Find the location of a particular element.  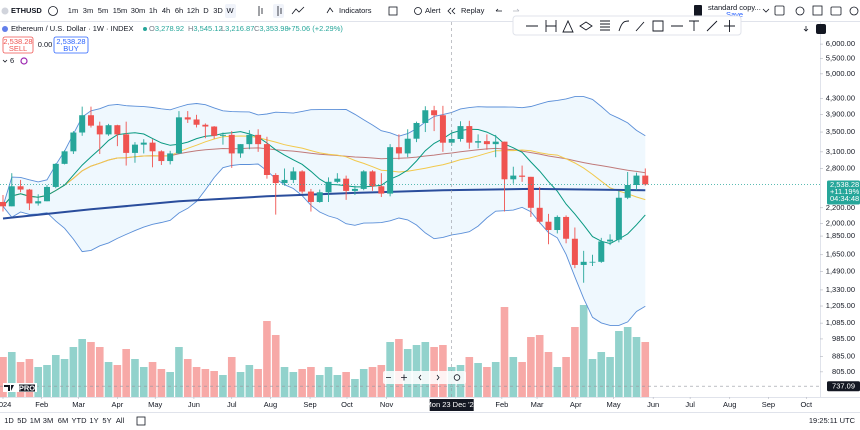

undo-button is located at coordinates (498, 10).